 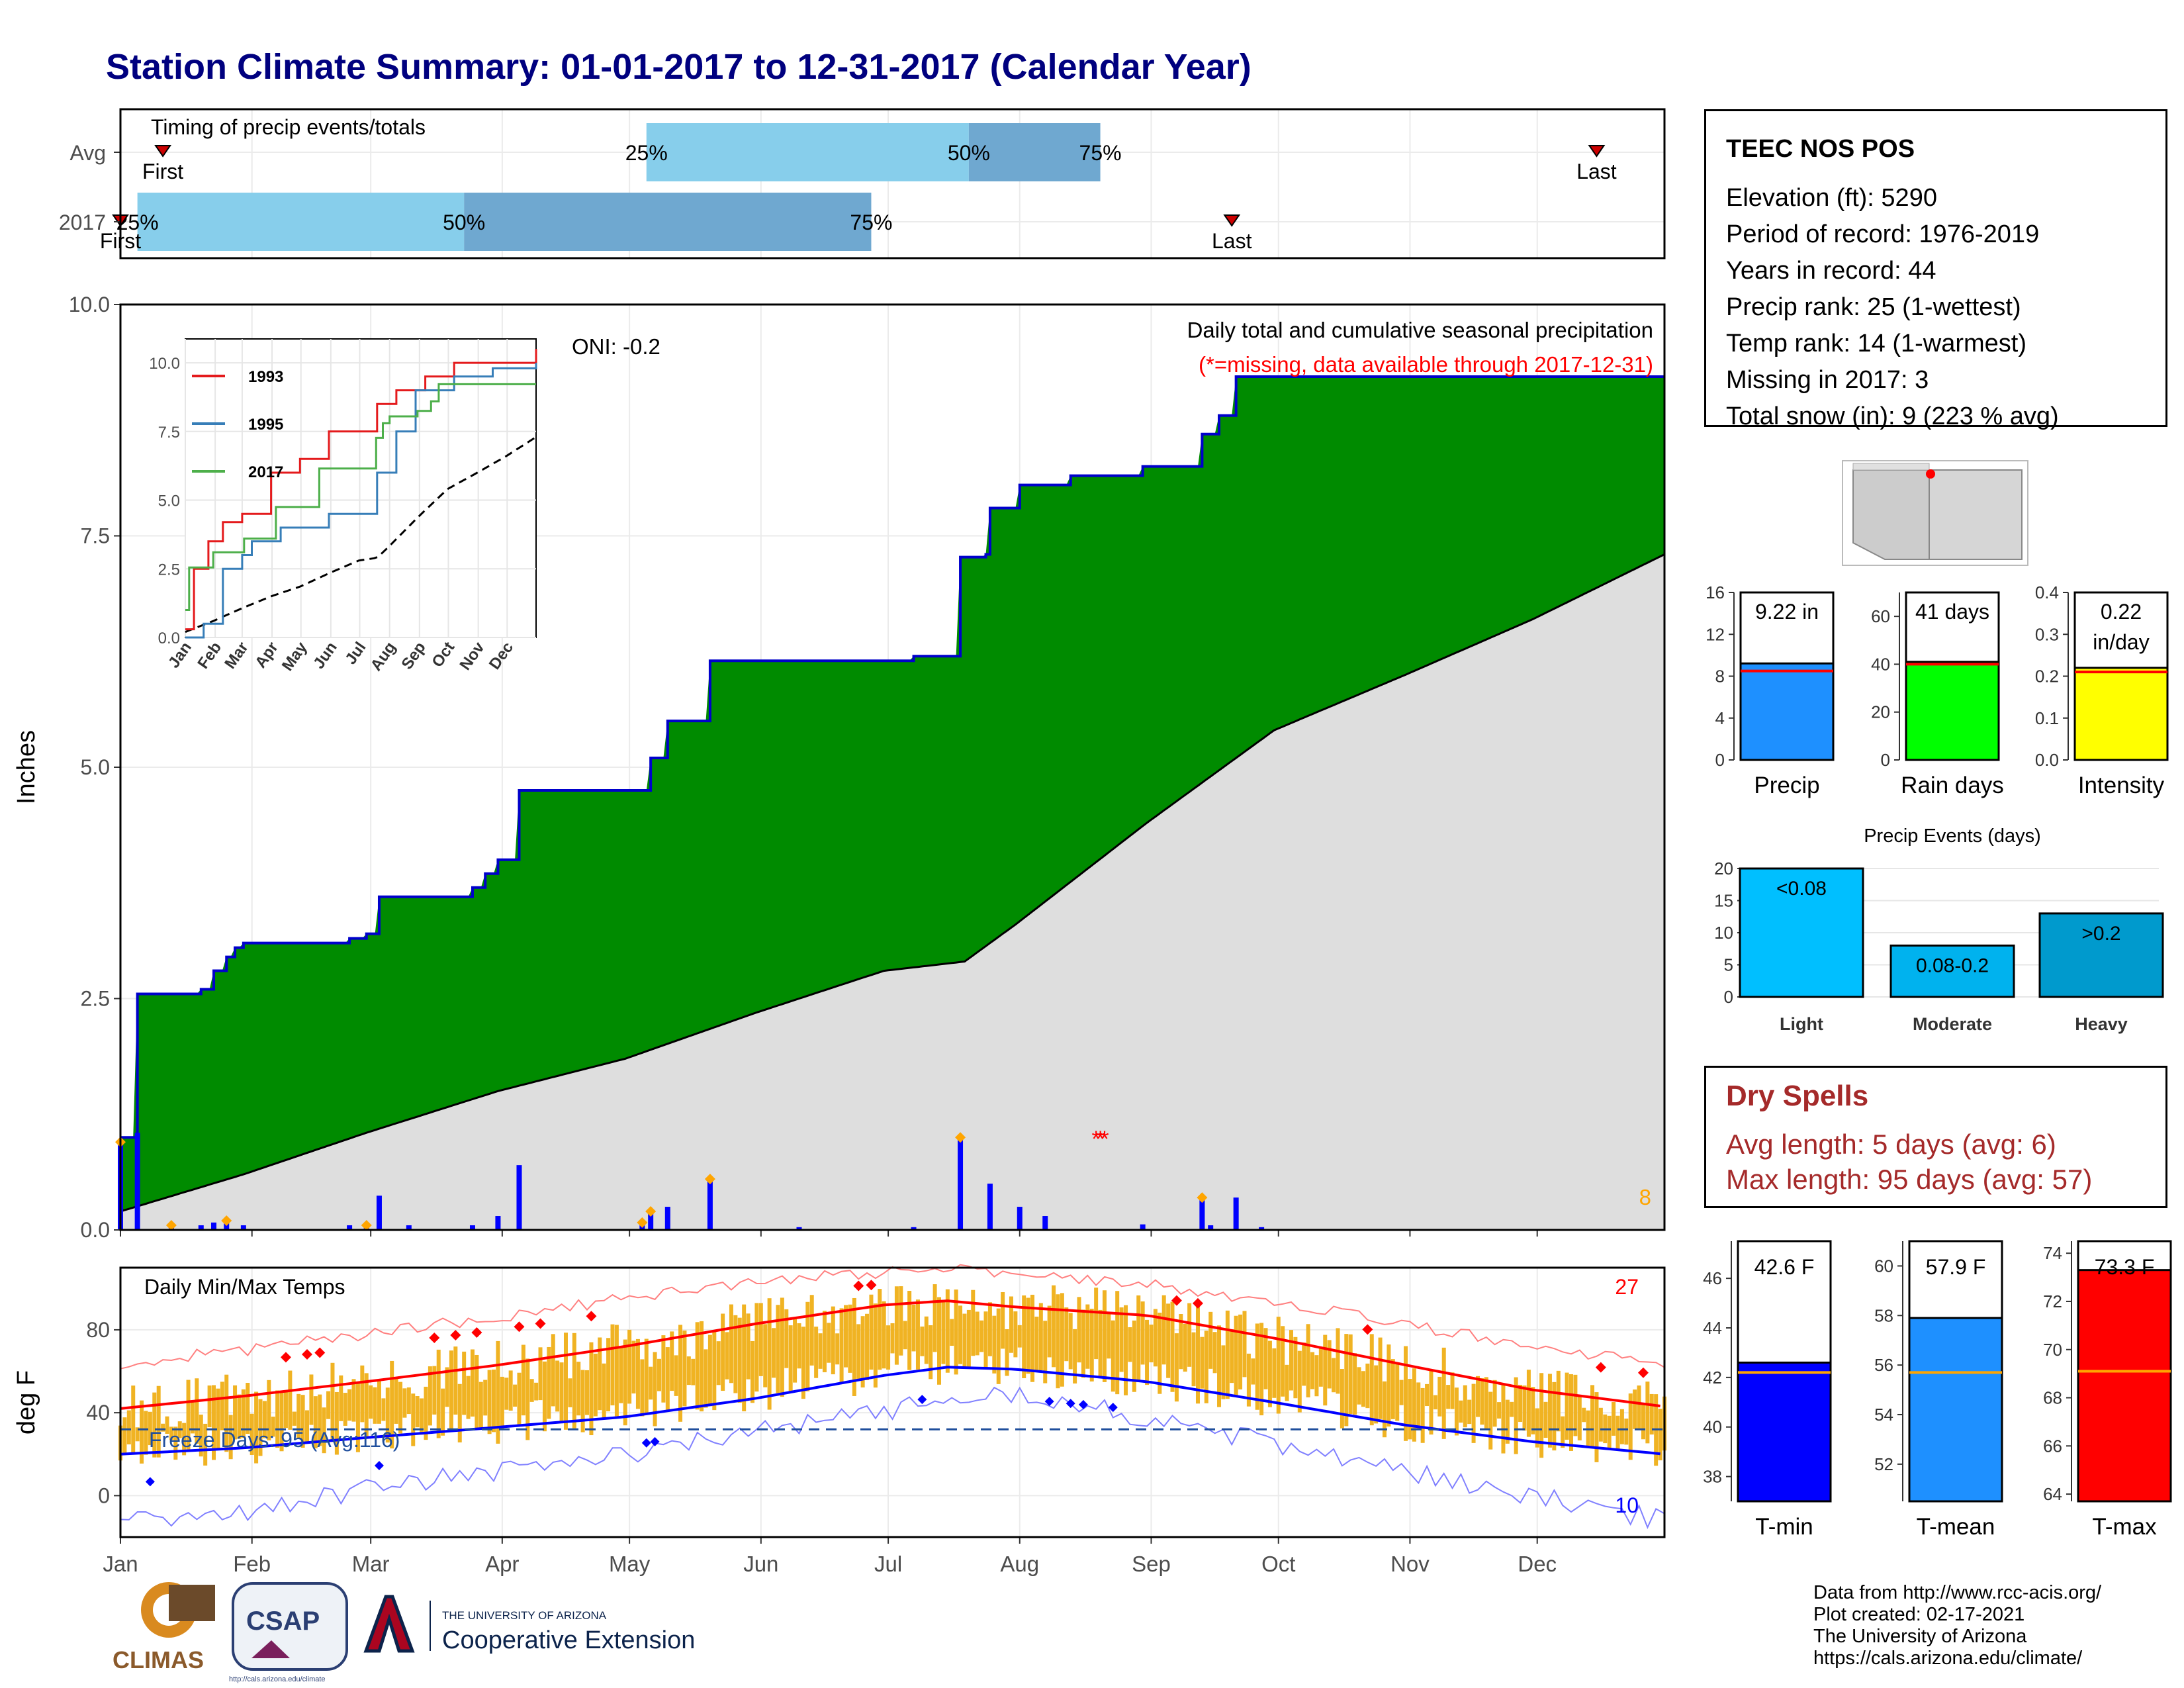 I want to click on record-low-count: 10, so click(x=1627, y=1505).